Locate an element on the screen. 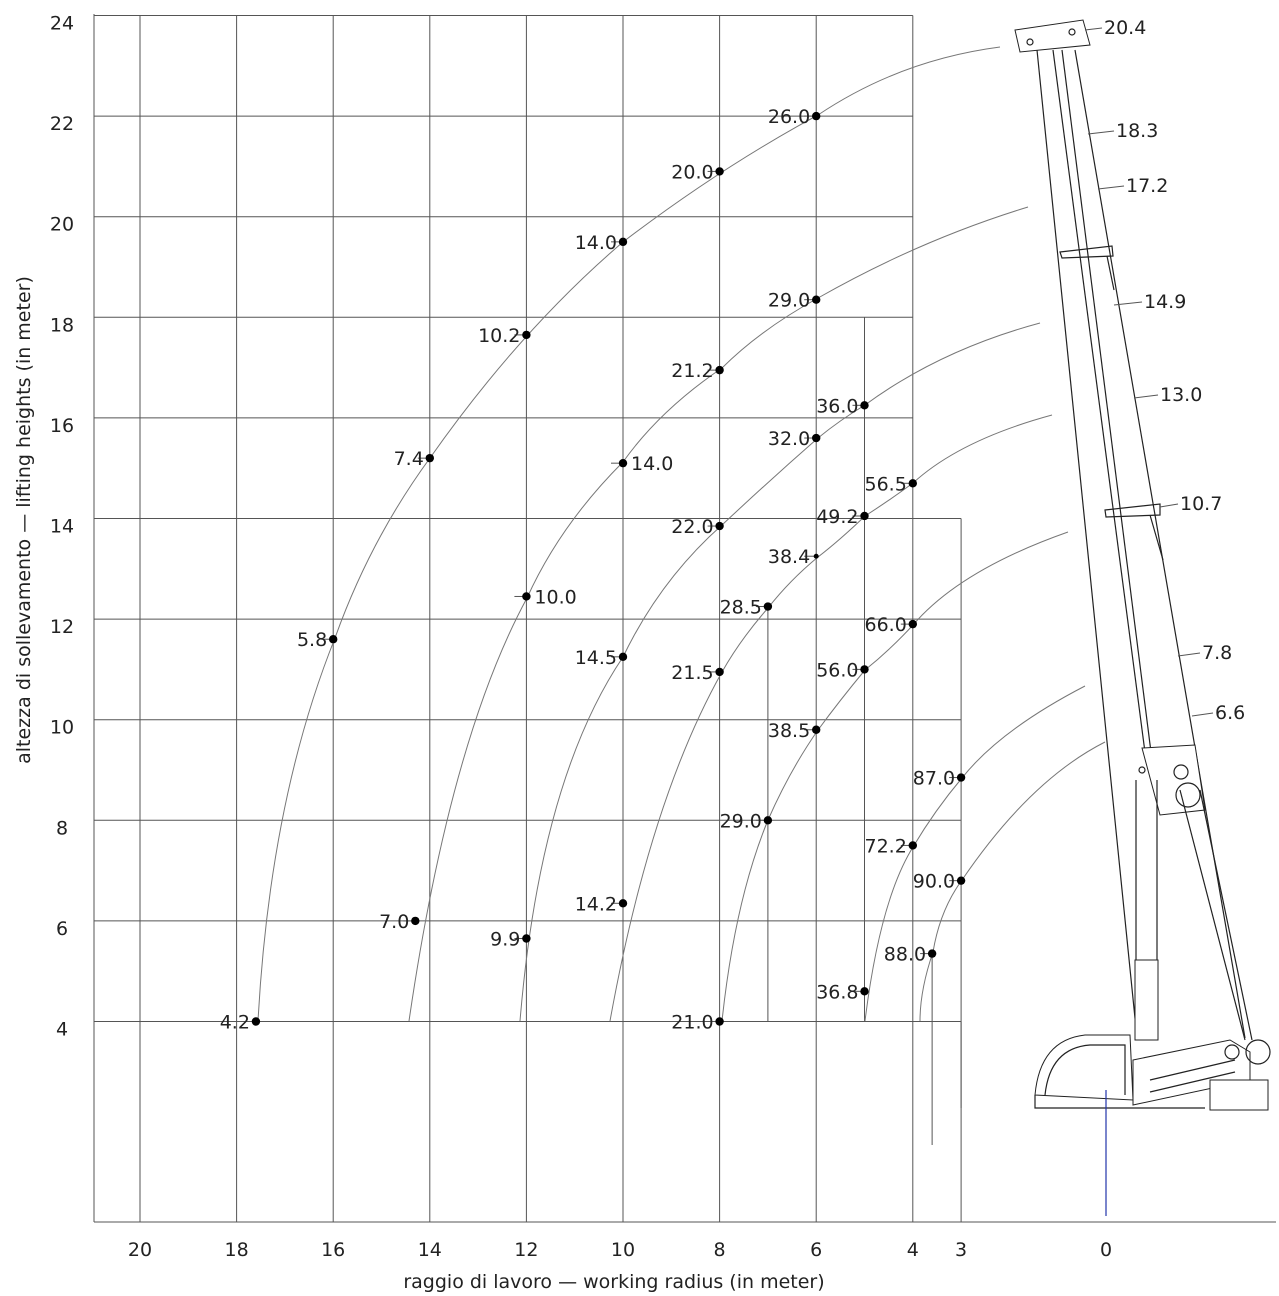  x-tick-label: 12 is located at coordinates (526, 1250).